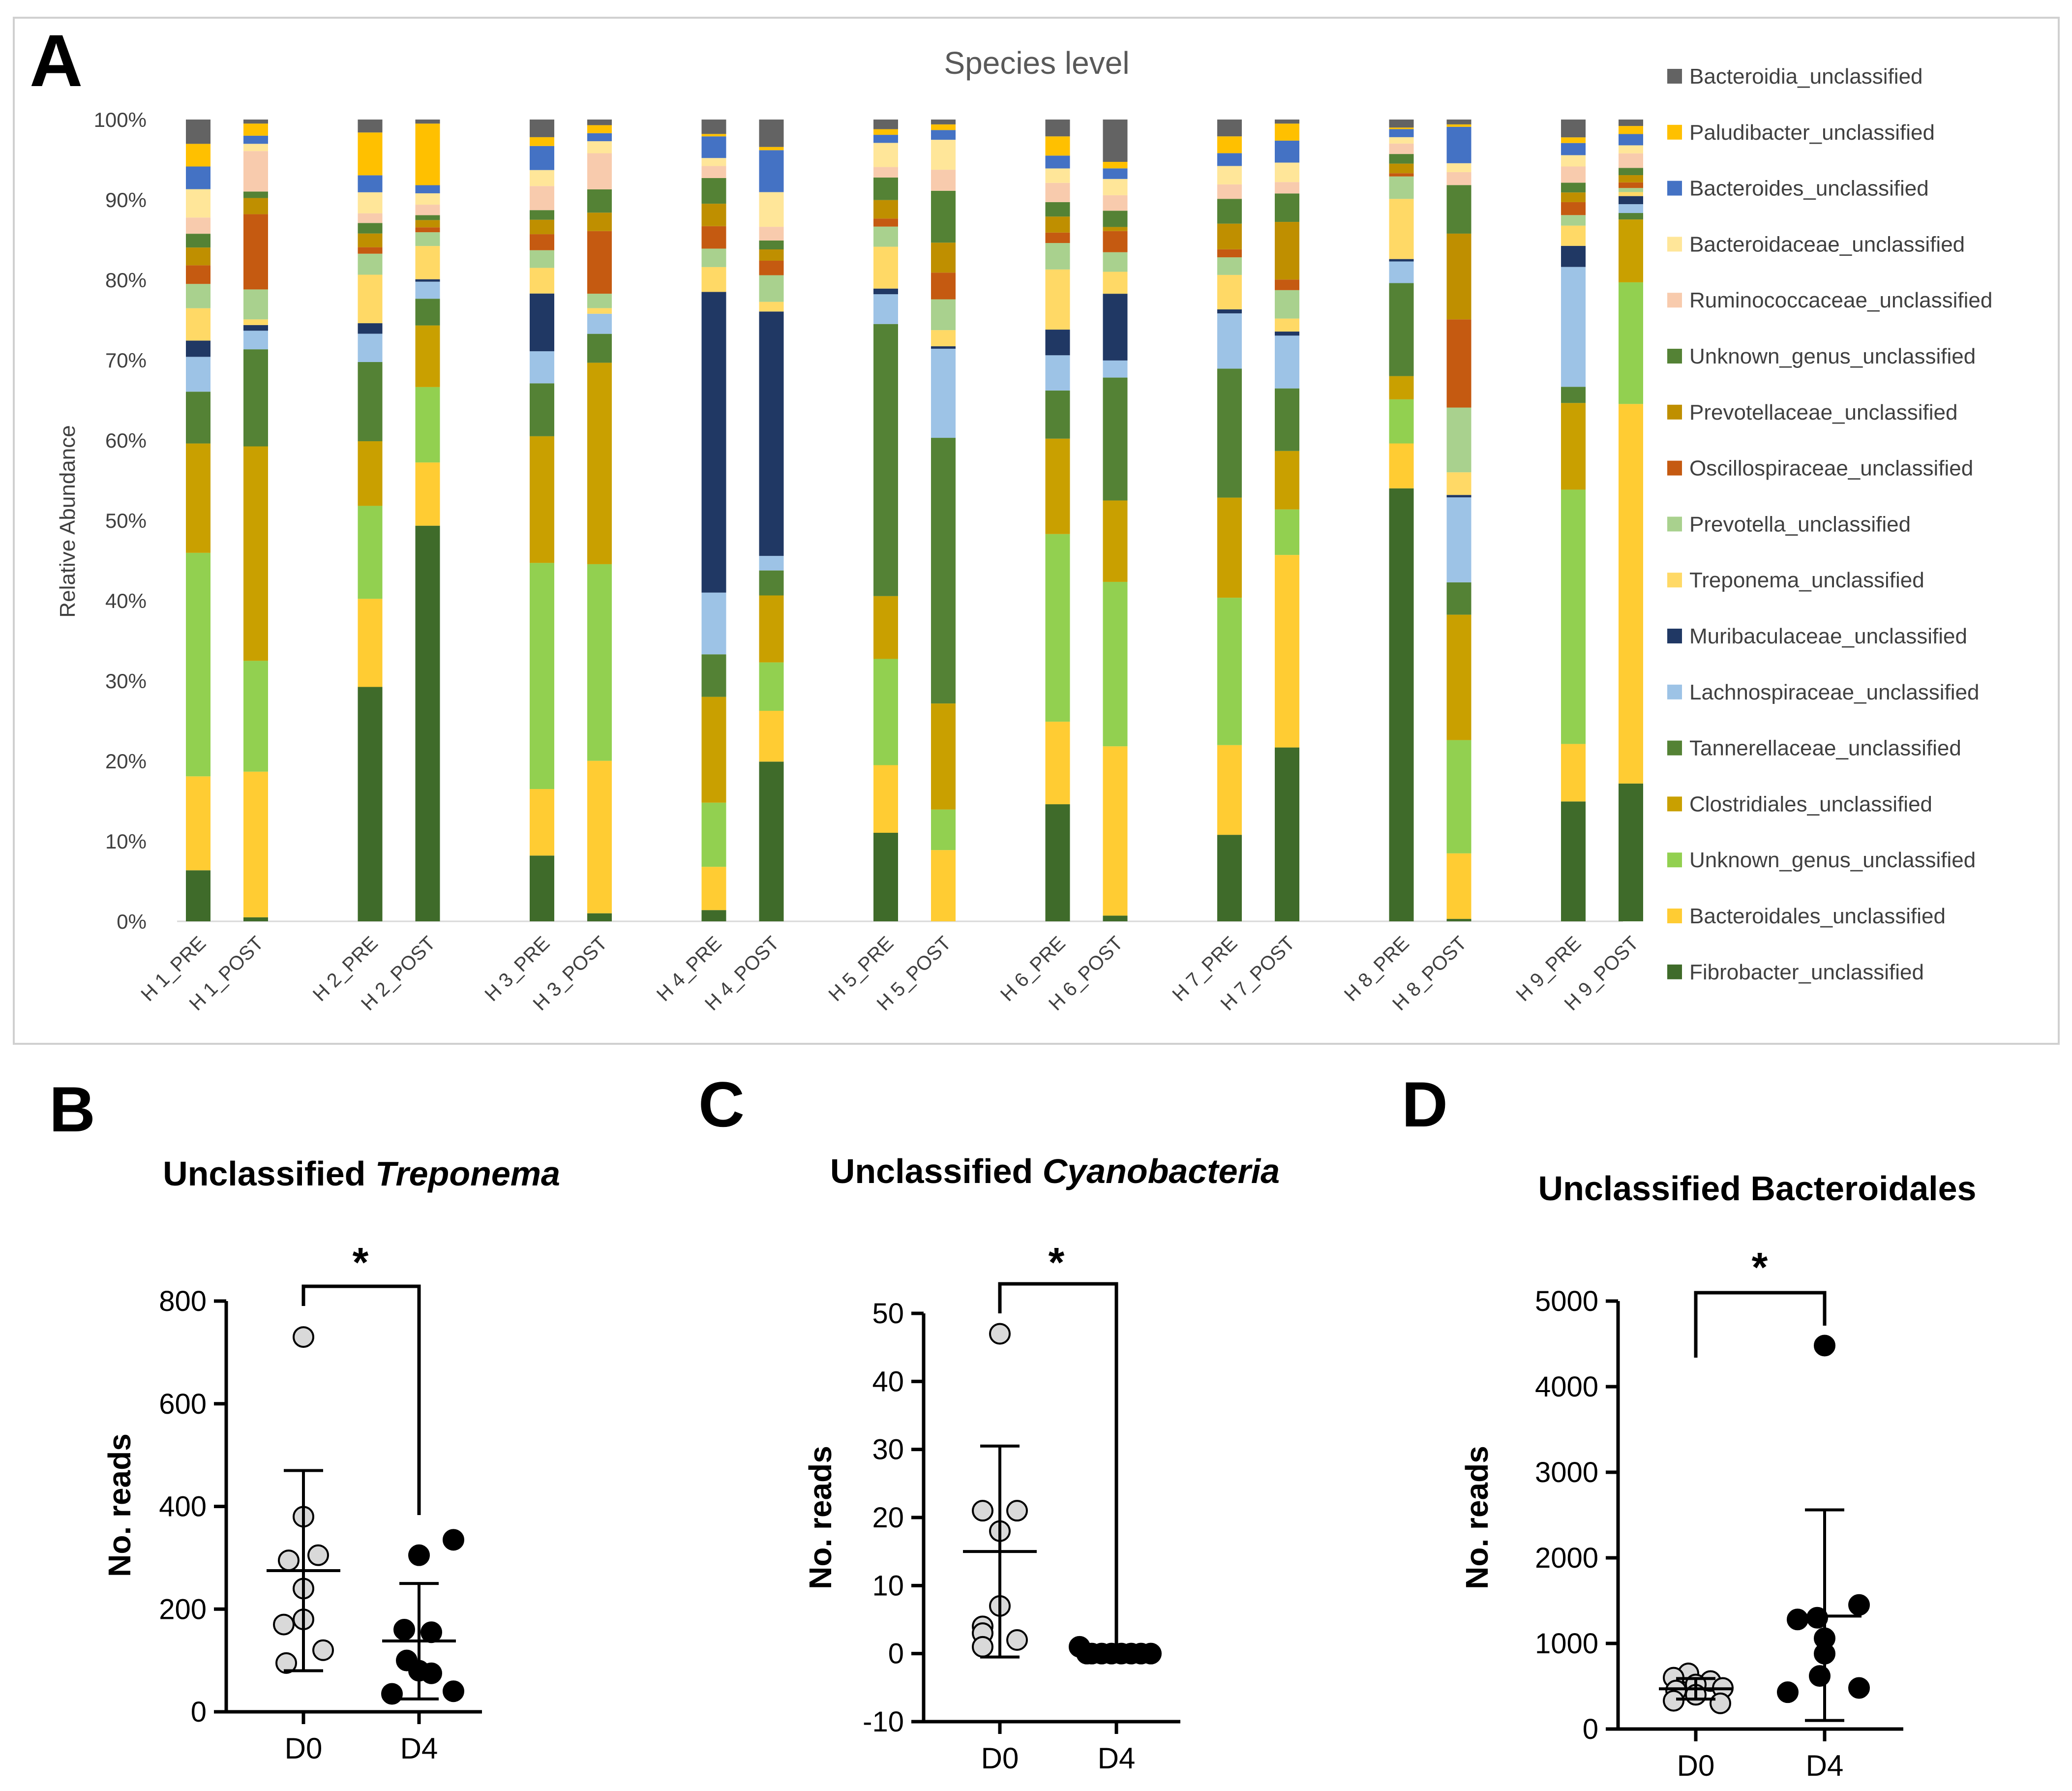  What do you see at coordinates (419, 1749) in the screenshot?
I see `x-tick-label: D4` at bounding box center [419, 1749].